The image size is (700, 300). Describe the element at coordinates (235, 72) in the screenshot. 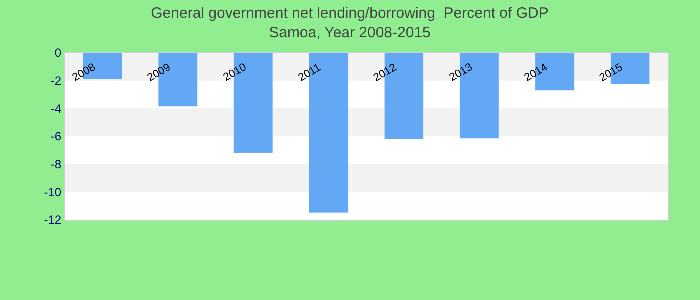

I see `x-tick-label: 2010` at that location.